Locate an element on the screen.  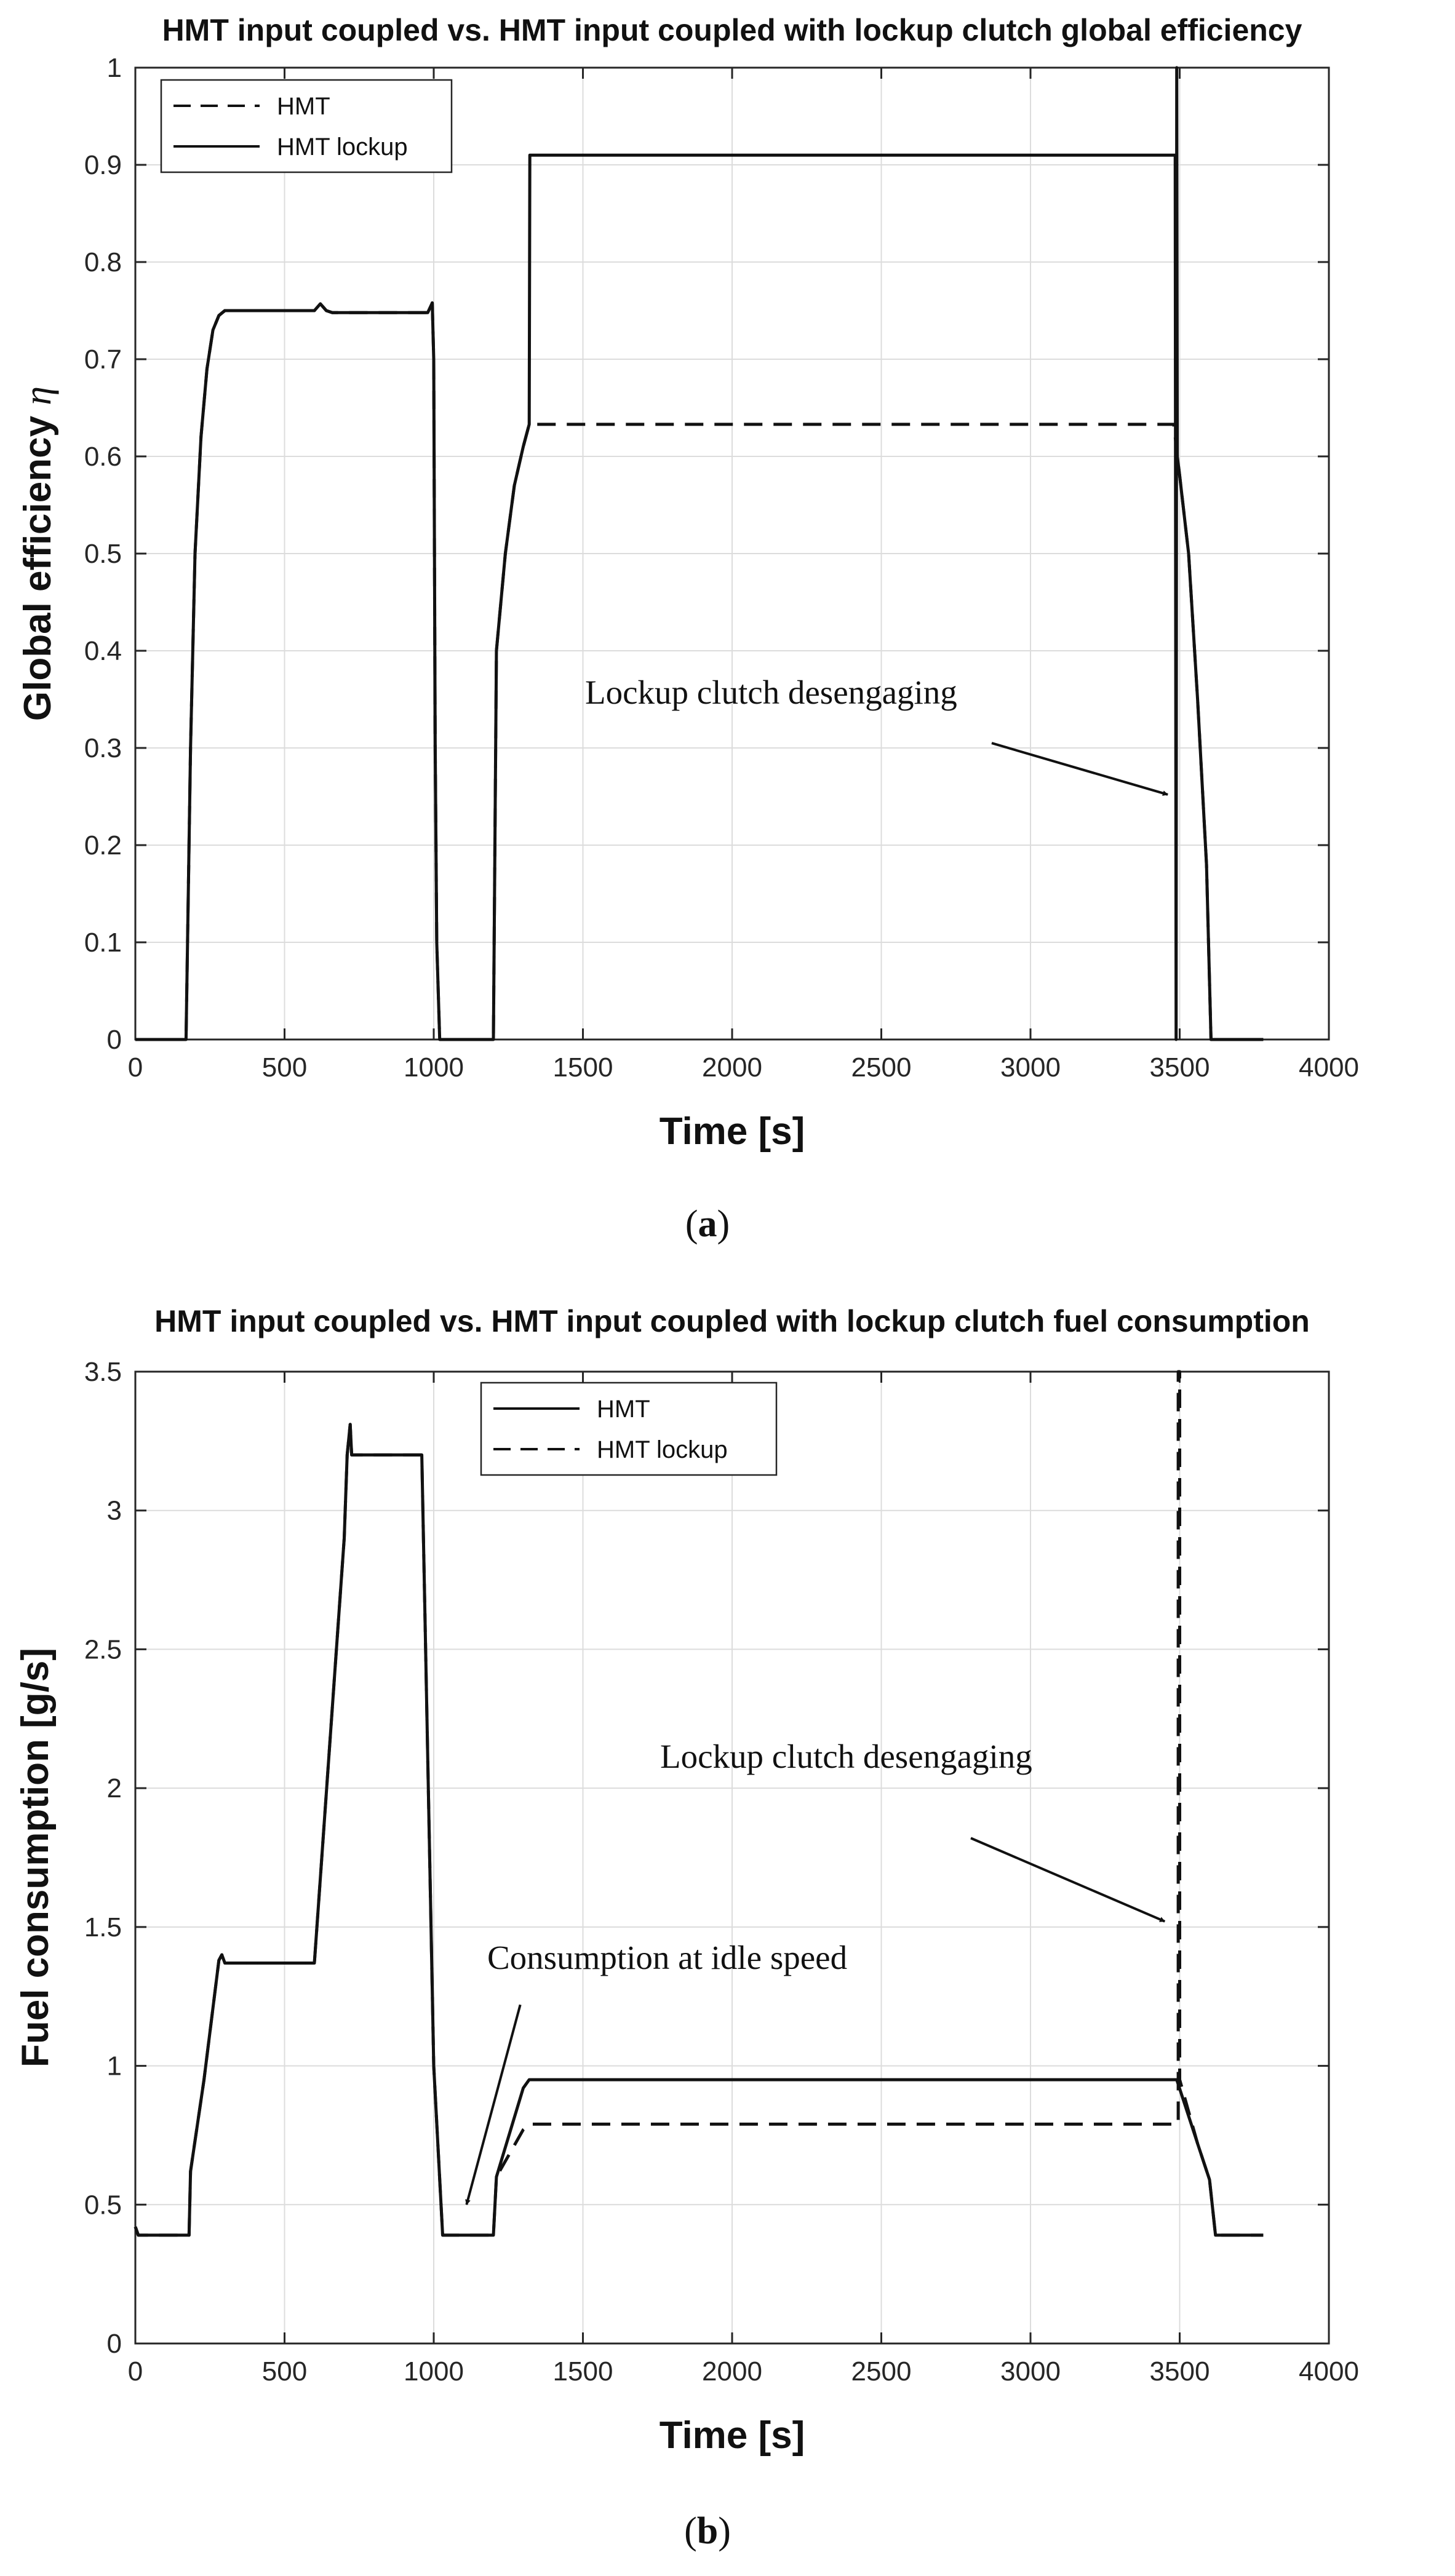
y-tick-label: 0.4 is located at coordinates (103, 651).